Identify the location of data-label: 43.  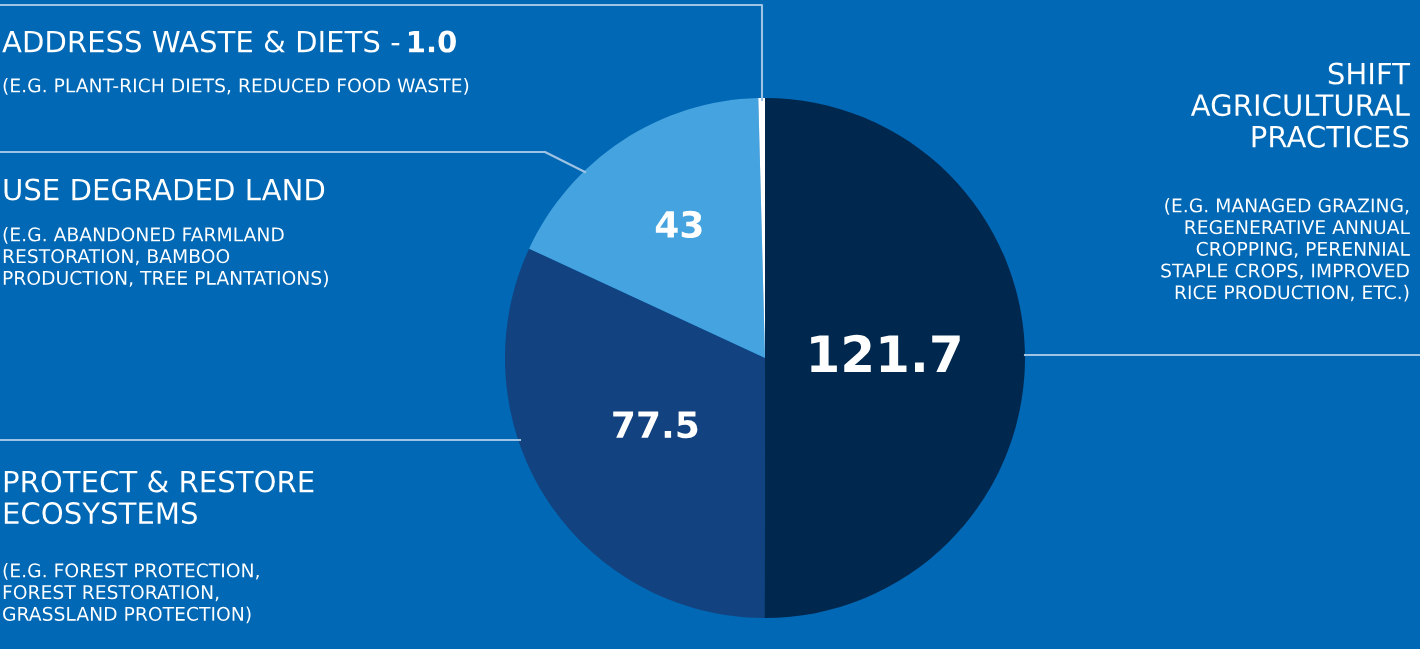
(678, 224).